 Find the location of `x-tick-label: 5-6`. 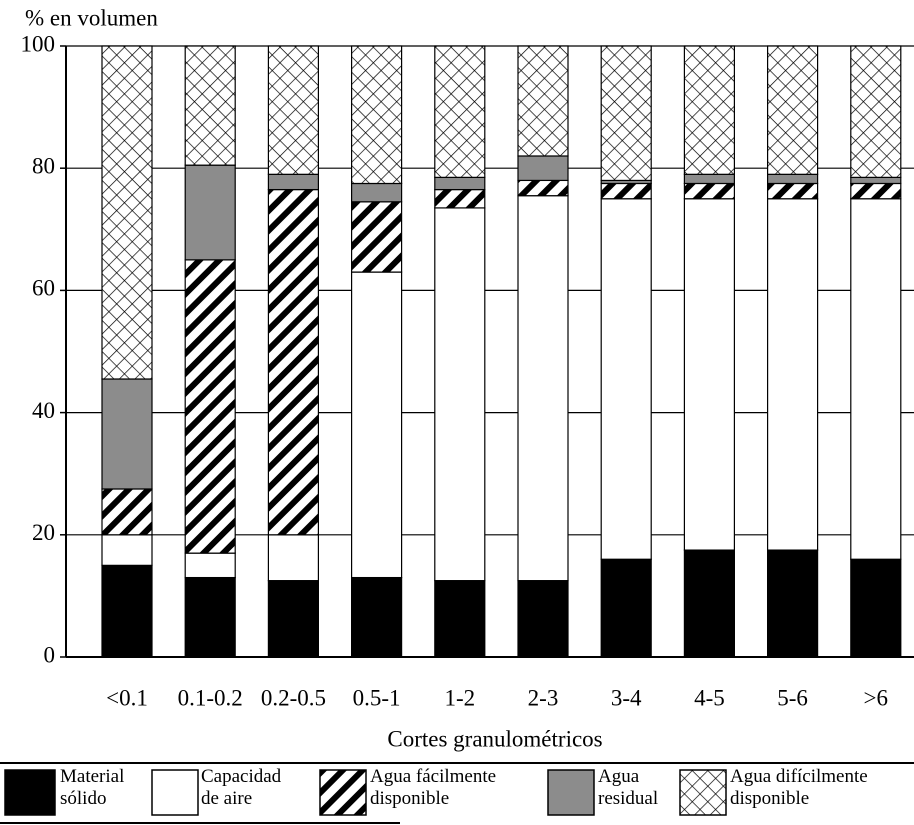

x-tick-label: 5-6 is located at coordinates (792, 697).